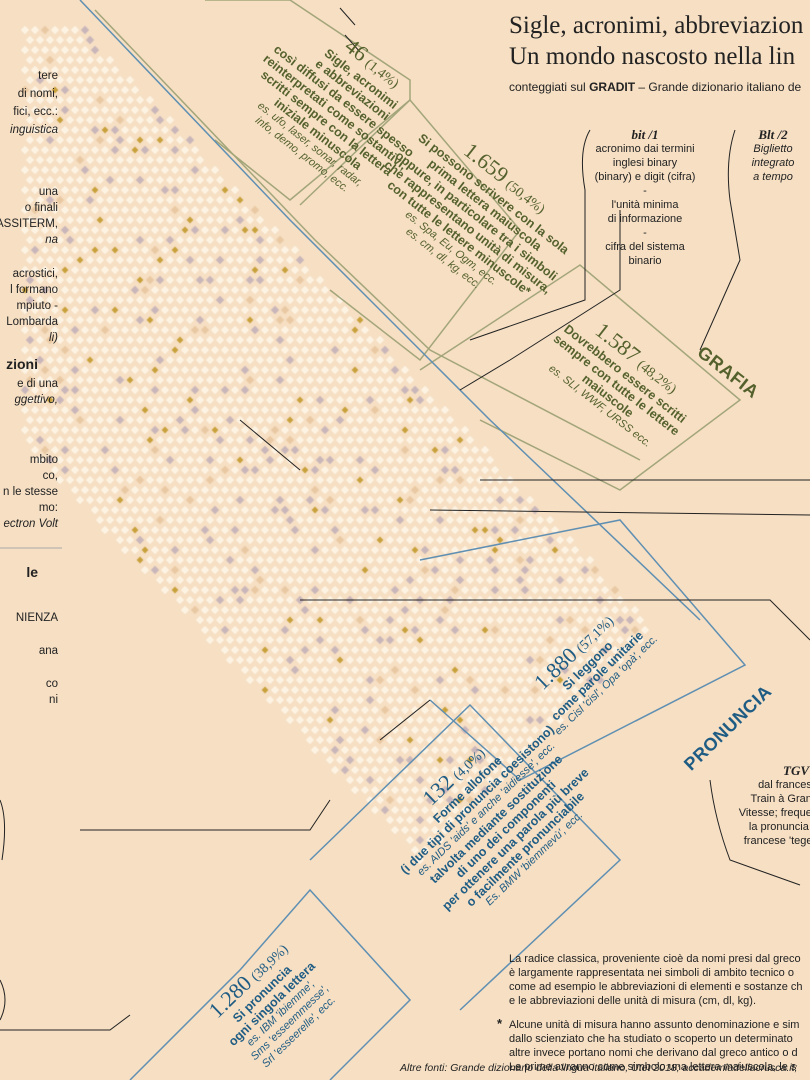 The height and width of the screenshot is (1080, 810). Describe the element at coordinates (35, 112) in the screenshot. I see `left-column-line: fici, ecc.:` at that location.